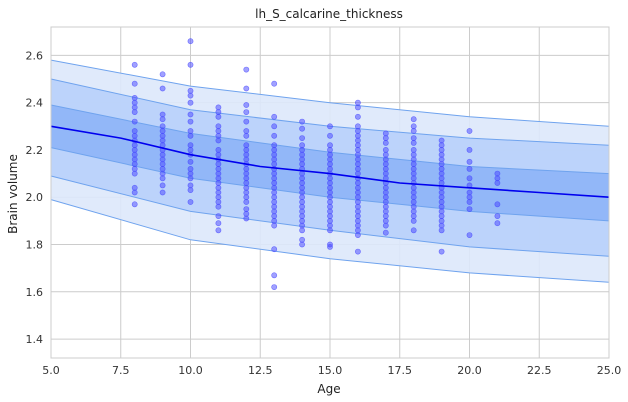 This screenshot has height=402, width=628. Describe the element at coordinates (35, 292) in the screenshot. I see `y-tick-label: 1.6` at that location.